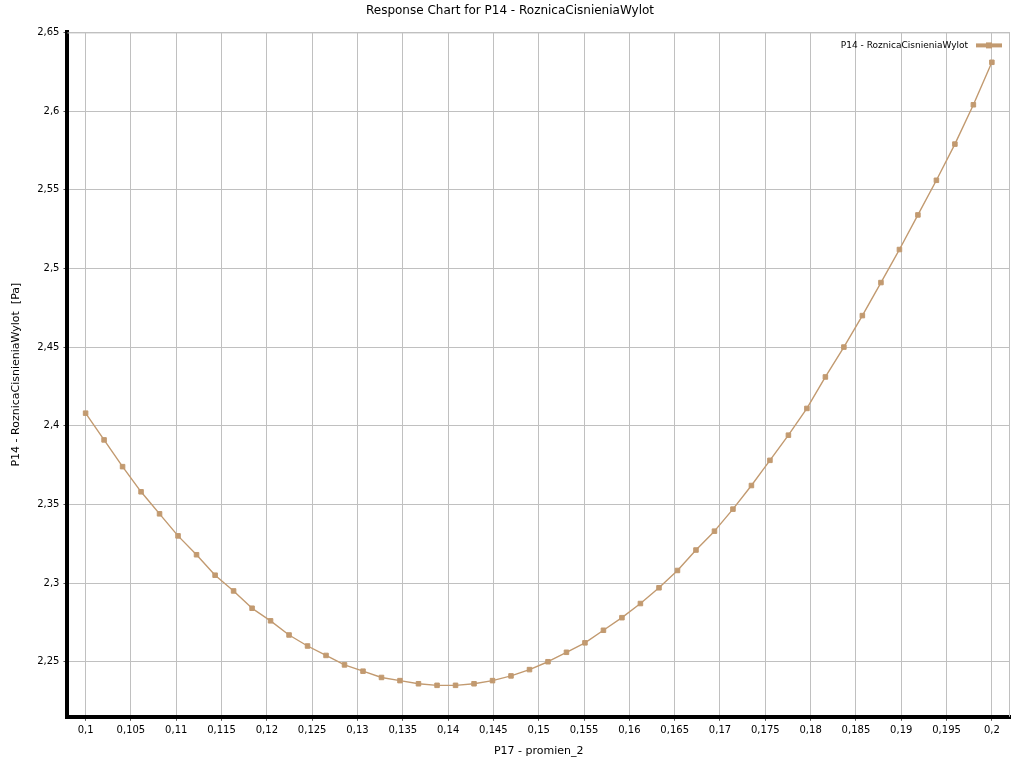 The image size is (1024, 768). Describe the element at coordinates (51, 425) in the screenshot. I see `y-tick-label: 2,4` at that location.